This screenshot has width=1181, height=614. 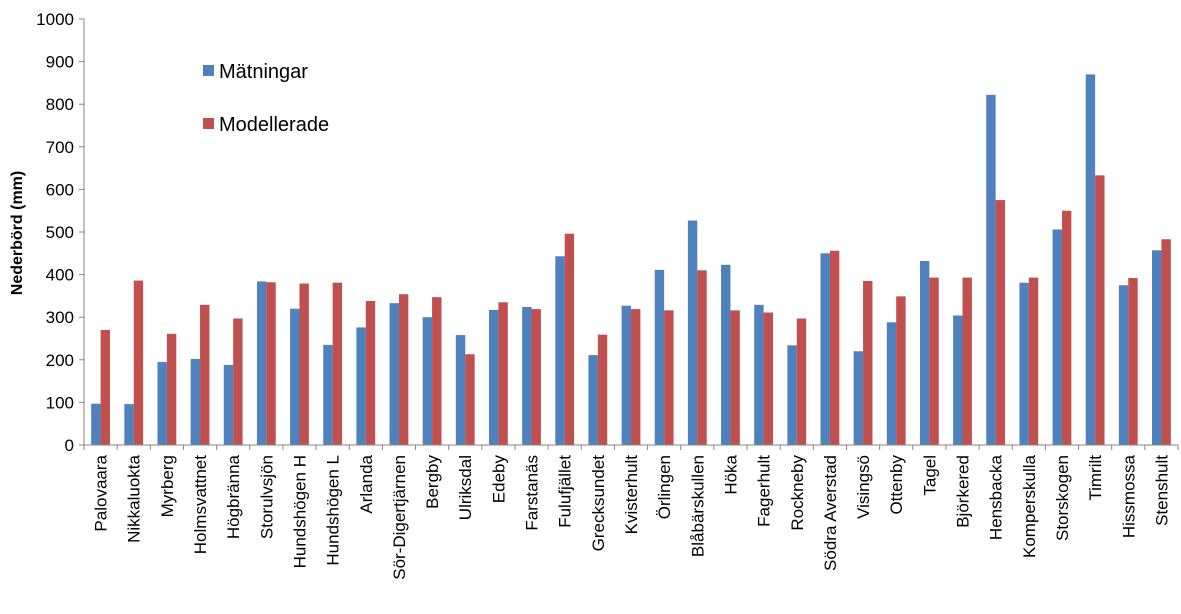 I want to click on x-category-label: Visingsö, so click(x=863, y=487).